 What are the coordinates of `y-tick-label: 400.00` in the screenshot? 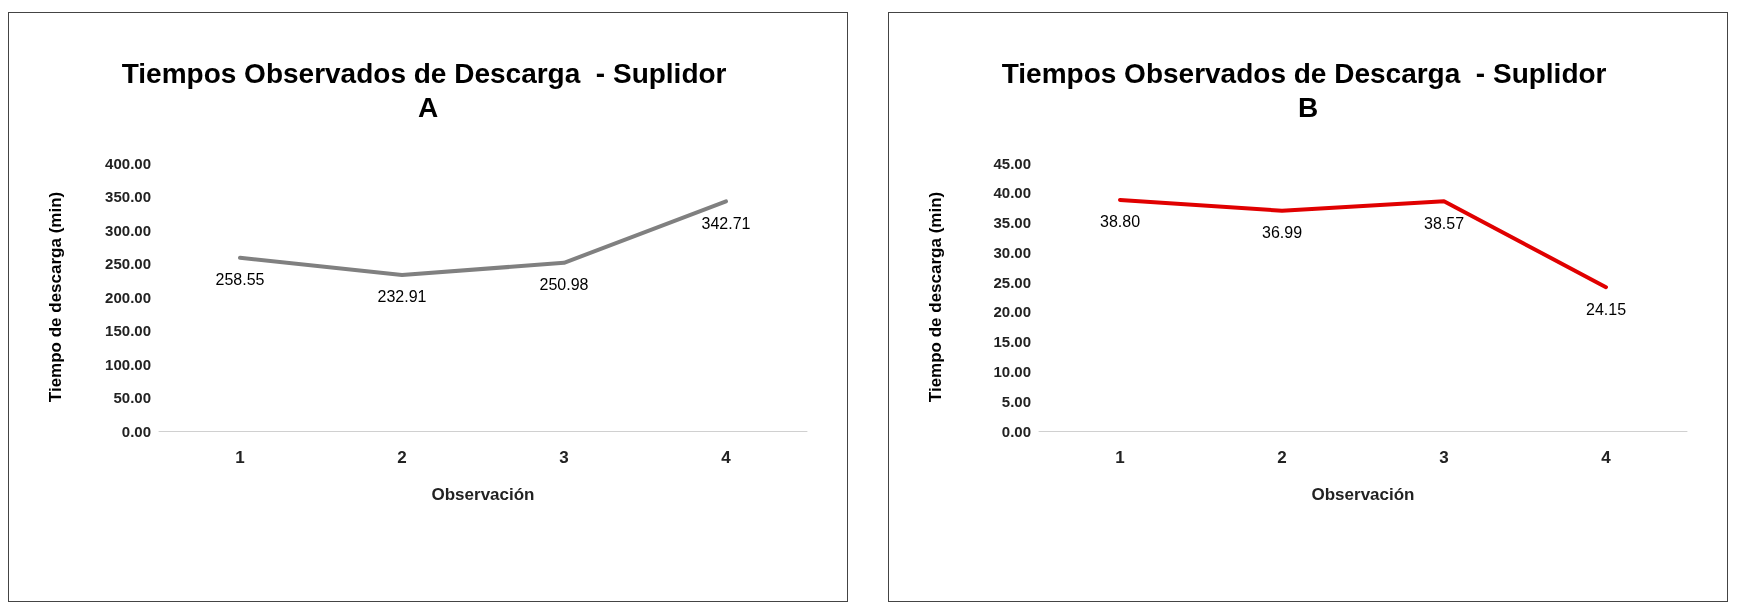 It's located at (128, 163).